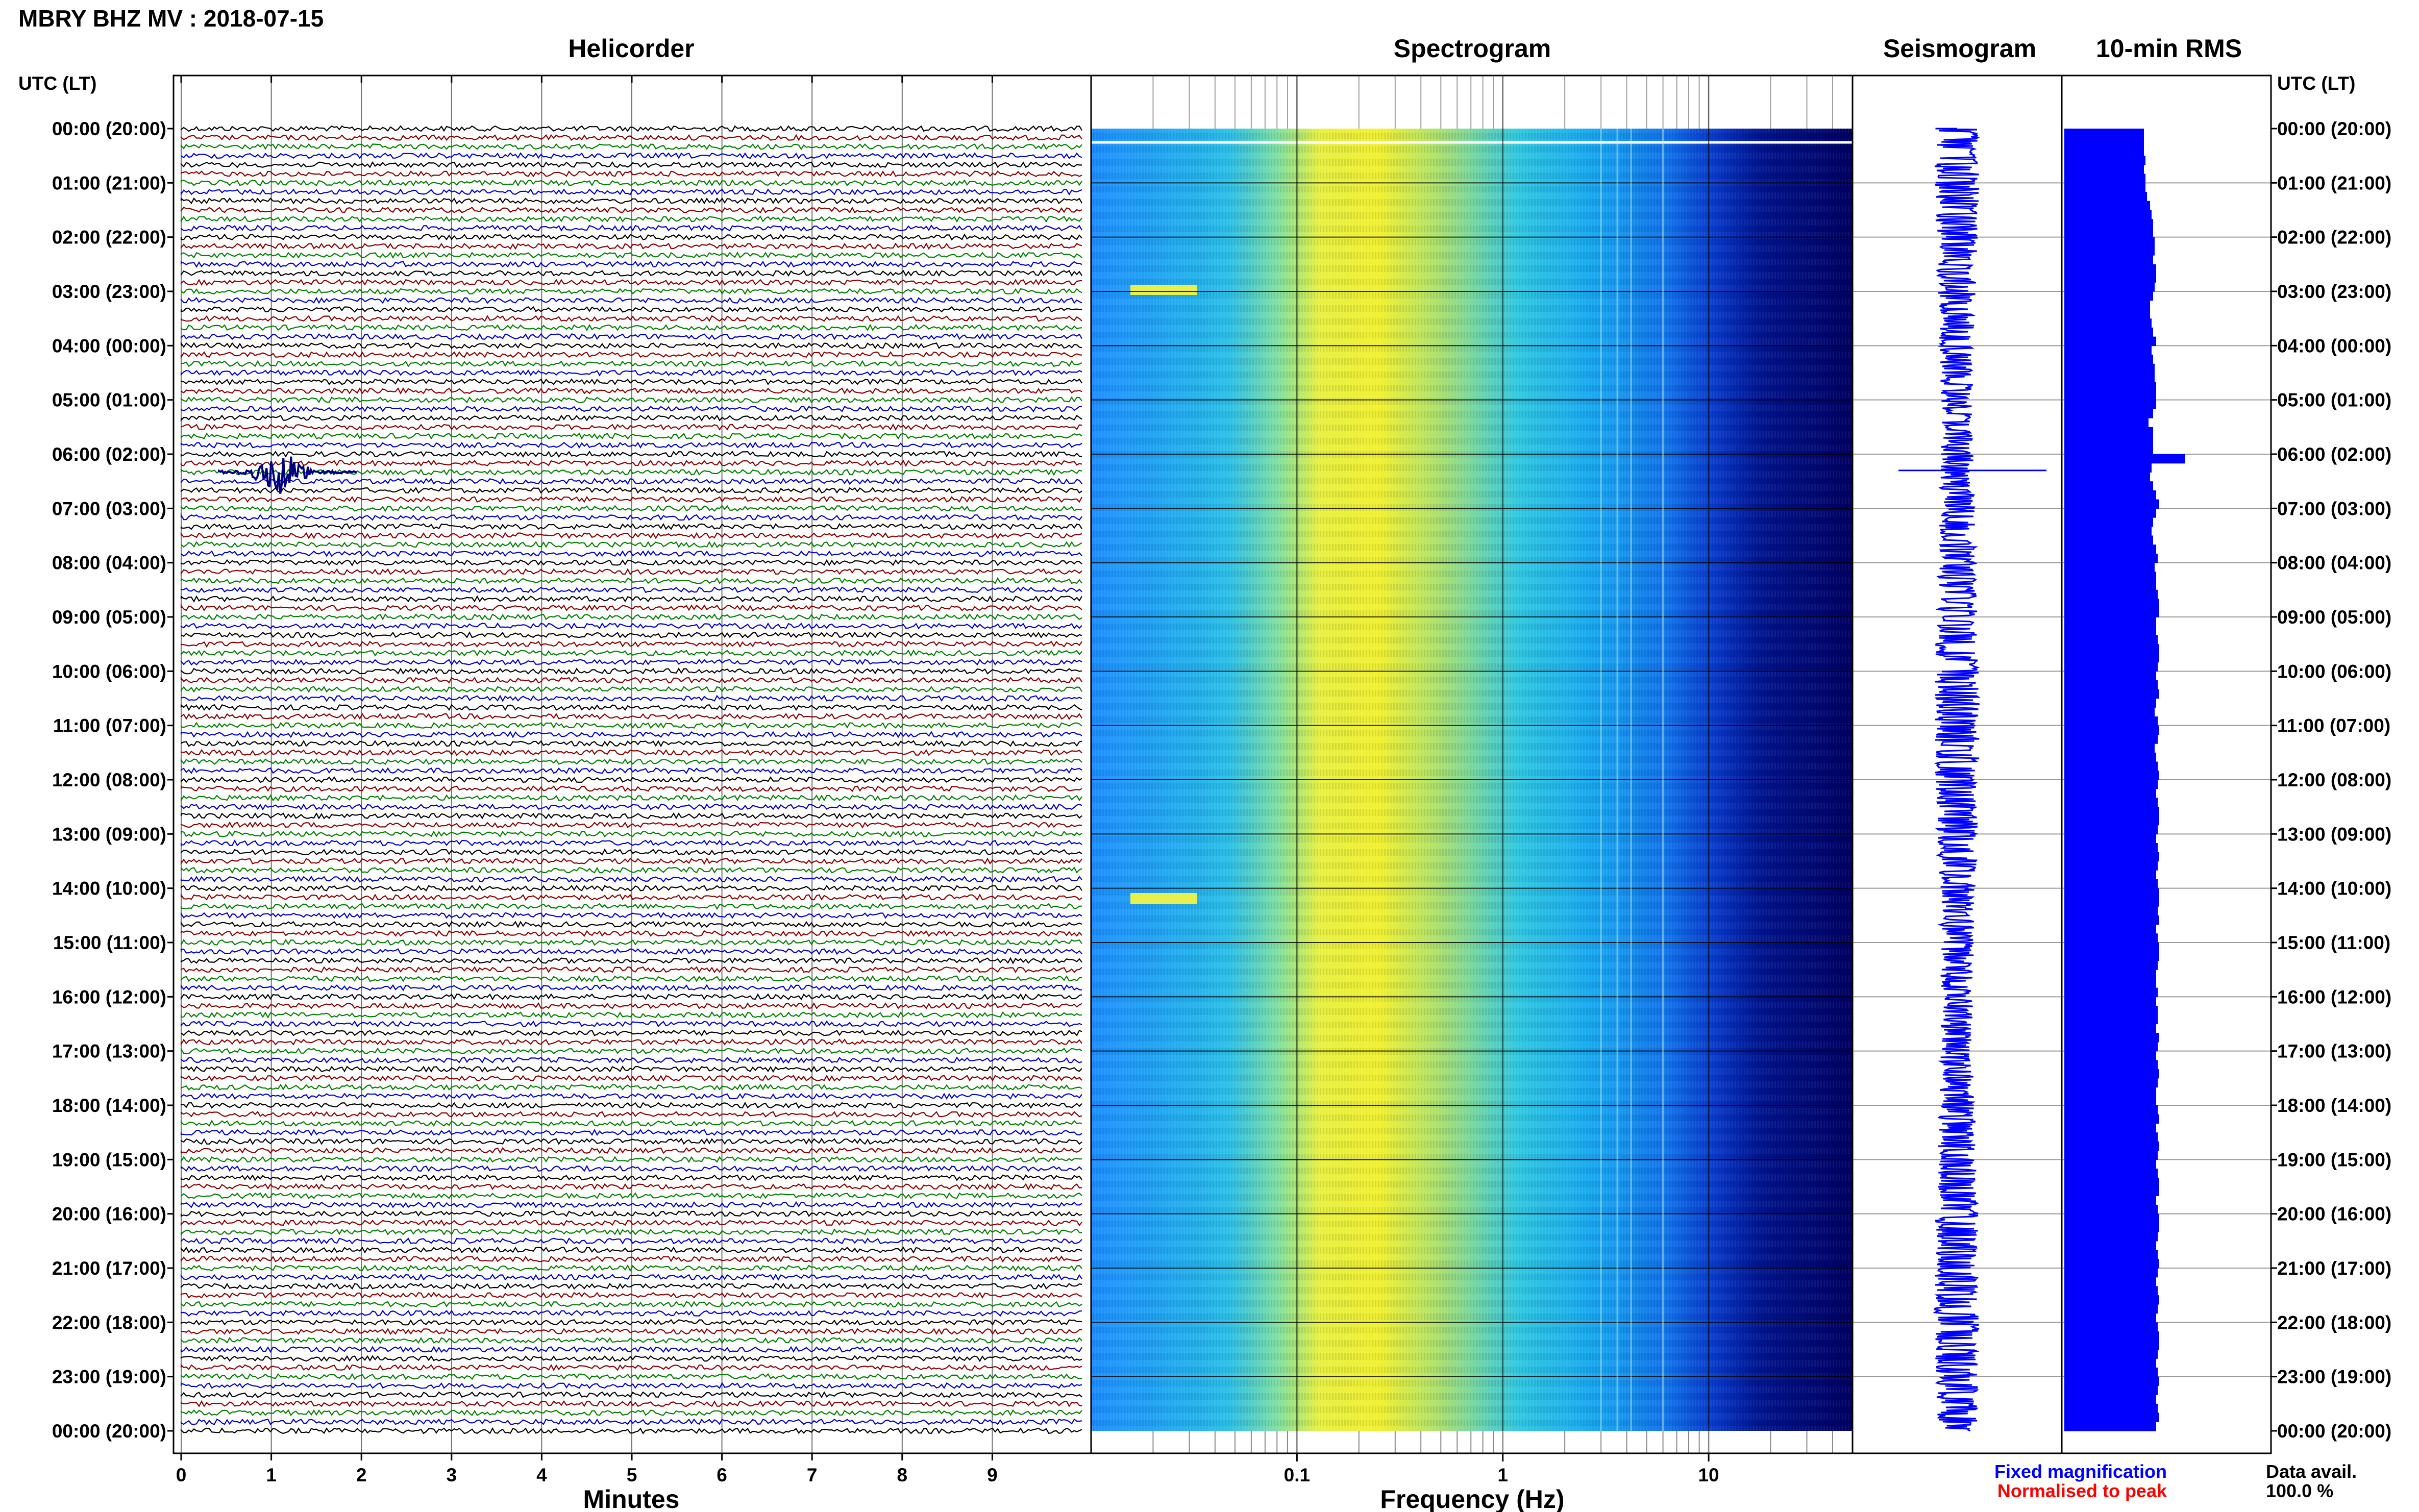  What do you see at coordinates (2334, 1105) in the screenshot?
I see `time-label-right: 18:00 (14:00)` at bounding box center [2334, 1105].